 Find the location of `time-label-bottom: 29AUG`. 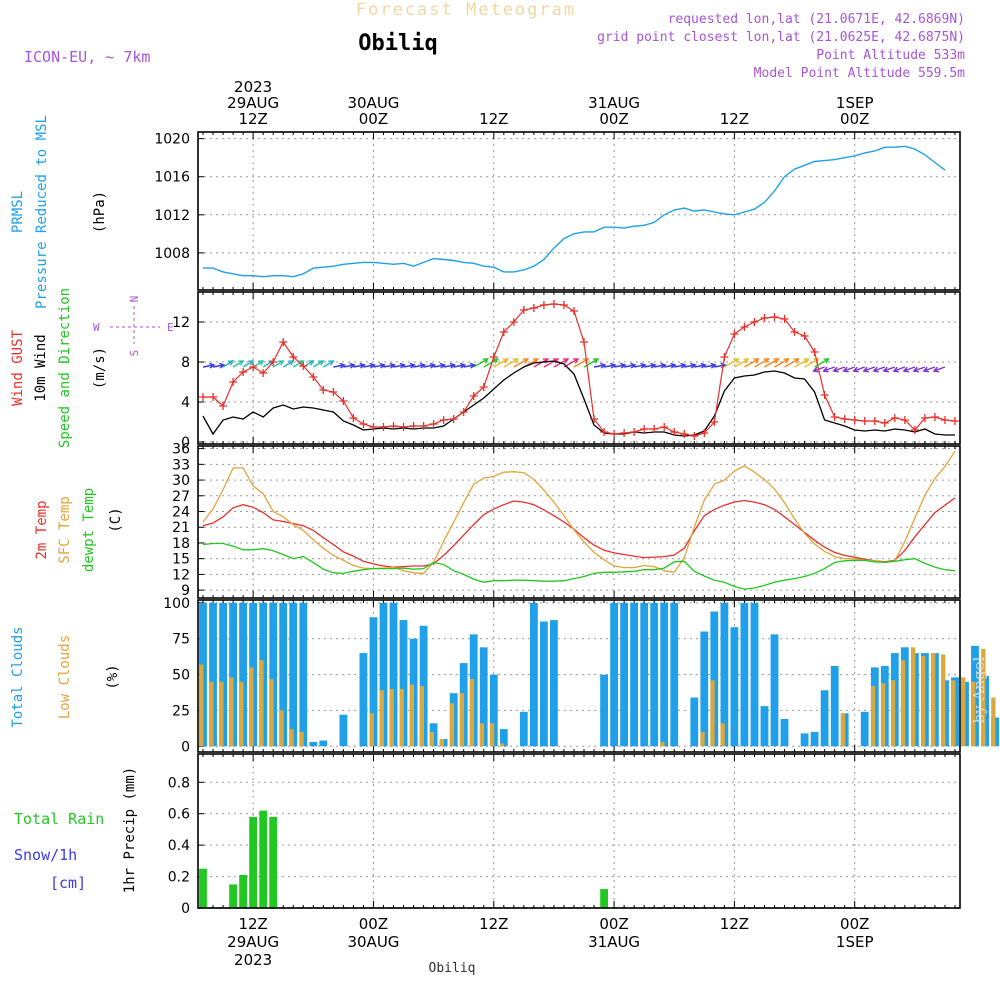

time-label-bottom: 29AUG is located at coordinates (253, 942).